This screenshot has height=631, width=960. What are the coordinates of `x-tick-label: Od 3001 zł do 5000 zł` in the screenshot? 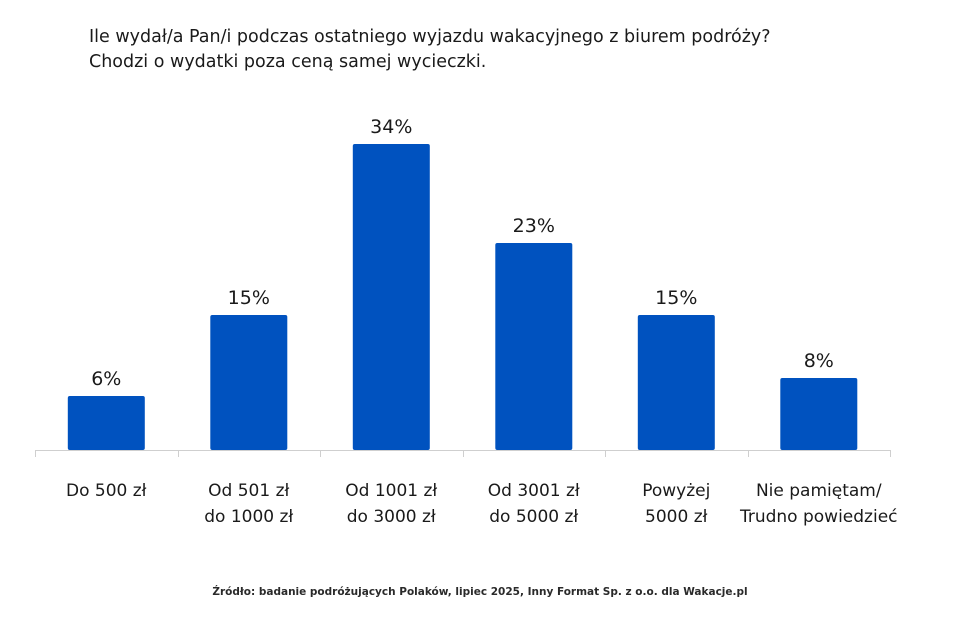 It's located at (534, 504).